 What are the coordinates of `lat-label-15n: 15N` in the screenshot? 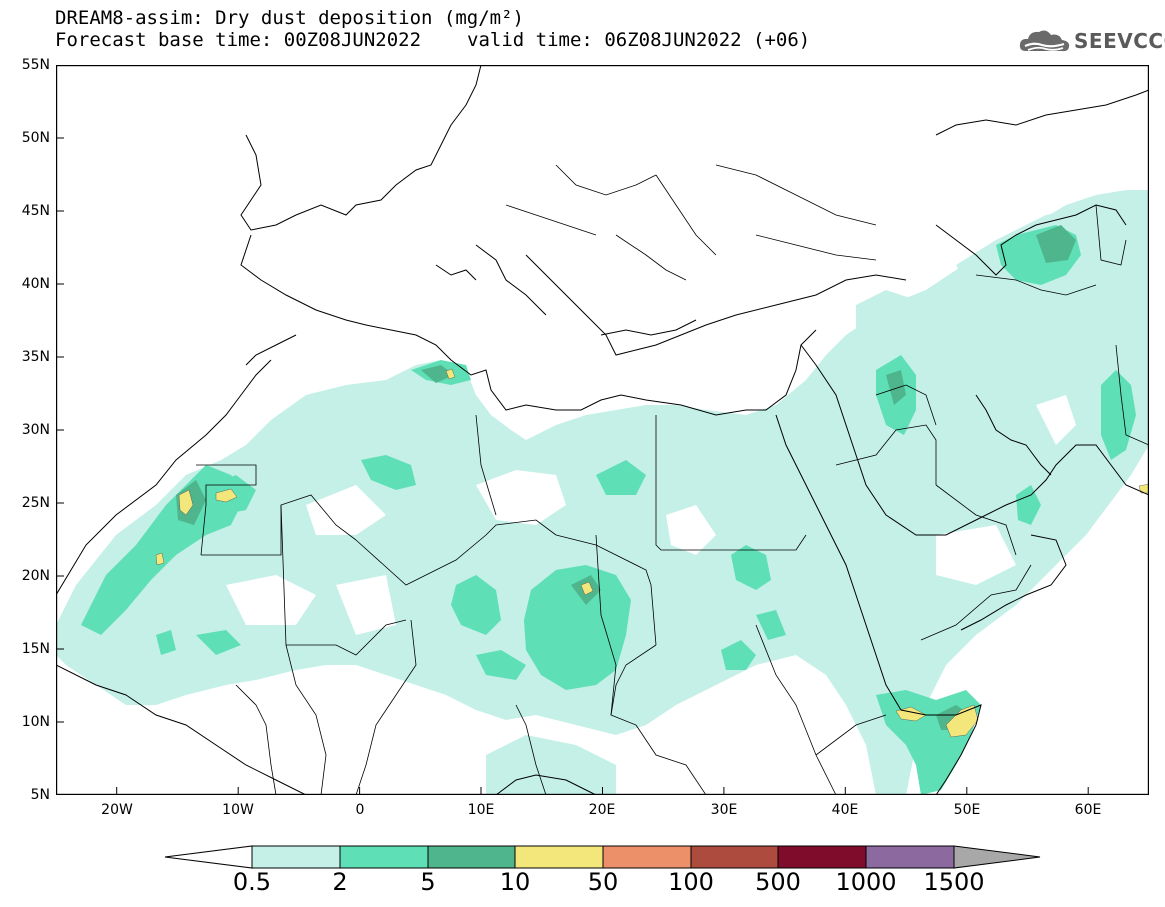 It's located at (35, 649).